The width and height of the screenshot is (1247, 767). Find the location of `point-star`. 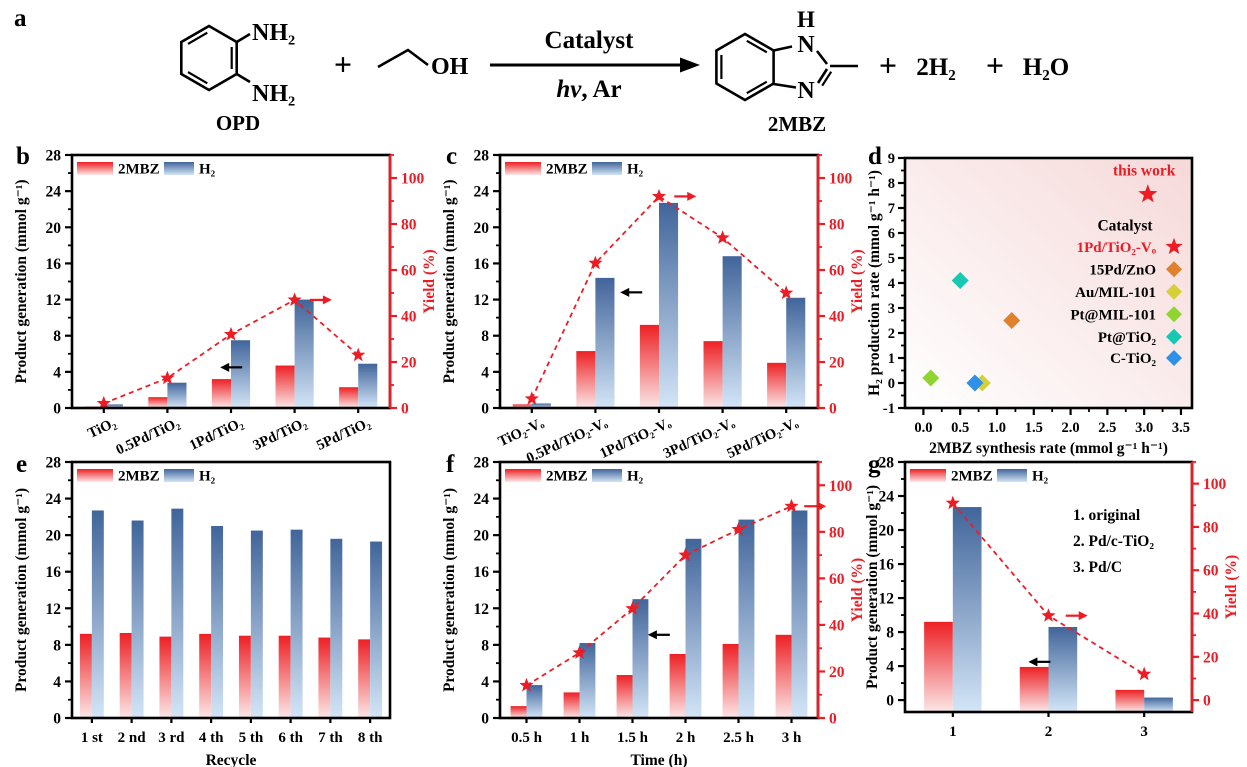

point-star is located at coordinates (1148, 193).